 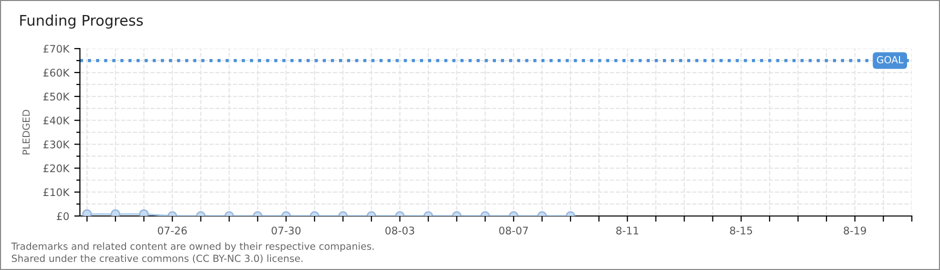 I want to click on x-tick-label: 8-15, so click(x=741, y=230).